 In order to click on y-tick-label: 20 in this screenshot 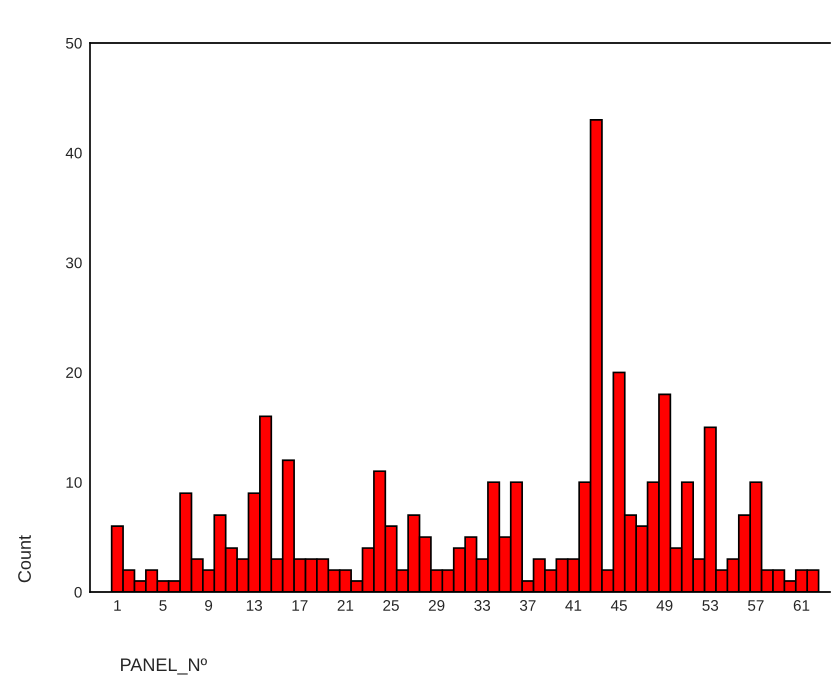, I will do `click(74, 372)`.